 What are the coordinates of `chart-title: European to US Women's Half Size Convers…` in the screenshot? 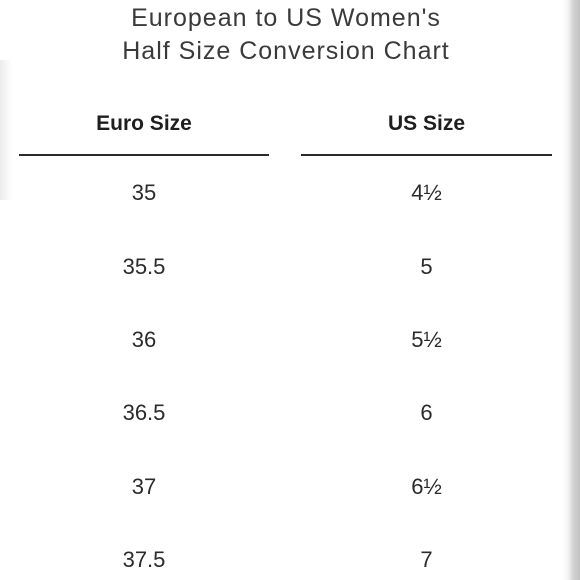 It's located at (286, 35).